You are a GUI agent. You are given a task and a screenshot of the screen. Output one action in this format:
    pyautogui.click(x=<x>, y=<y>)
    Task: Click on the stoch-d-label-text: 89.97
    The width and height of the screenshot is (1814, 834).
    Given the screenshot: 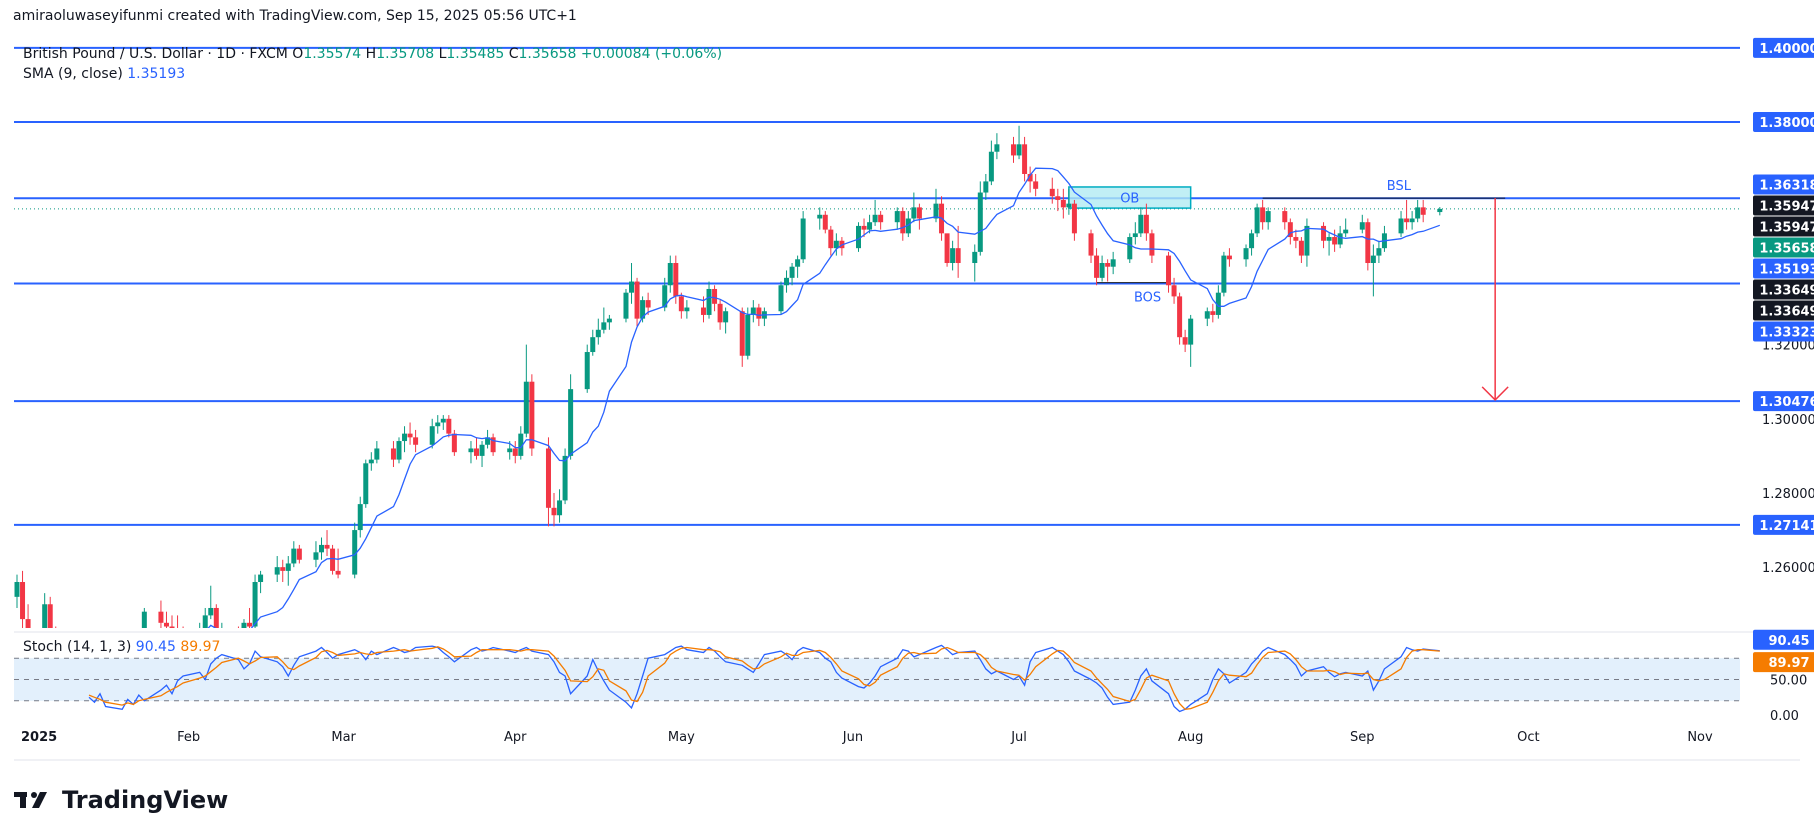 What is the action you would take?
    pyautogui.click(x=1788, y=663)
    